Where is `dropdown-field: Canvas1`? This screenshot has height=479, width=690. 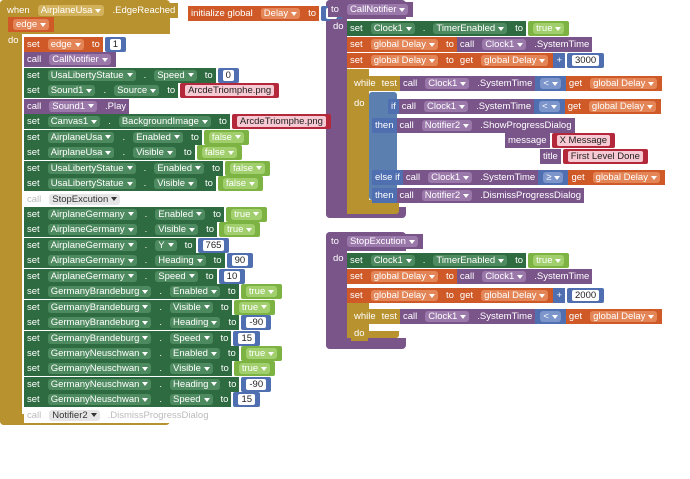
dropdown-field: Canvas1 is located at coordinates (74, 122).